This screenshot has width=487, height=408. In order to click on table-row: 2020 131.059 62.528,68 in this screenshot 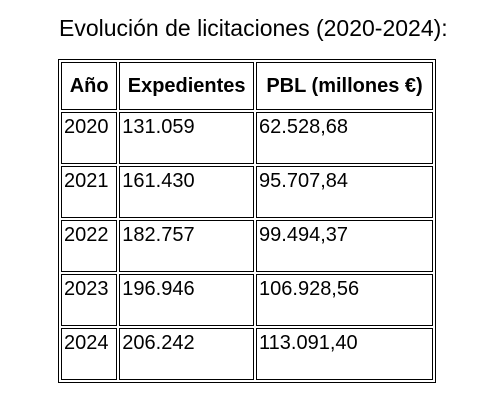, I will do `click(247, 138)`.